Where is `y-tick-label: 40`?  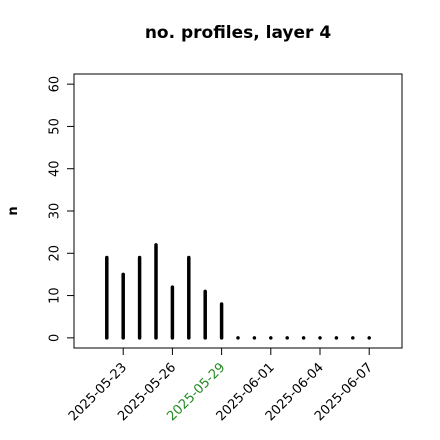
y-tick-label: 40 is located at coordinates (55, 168).